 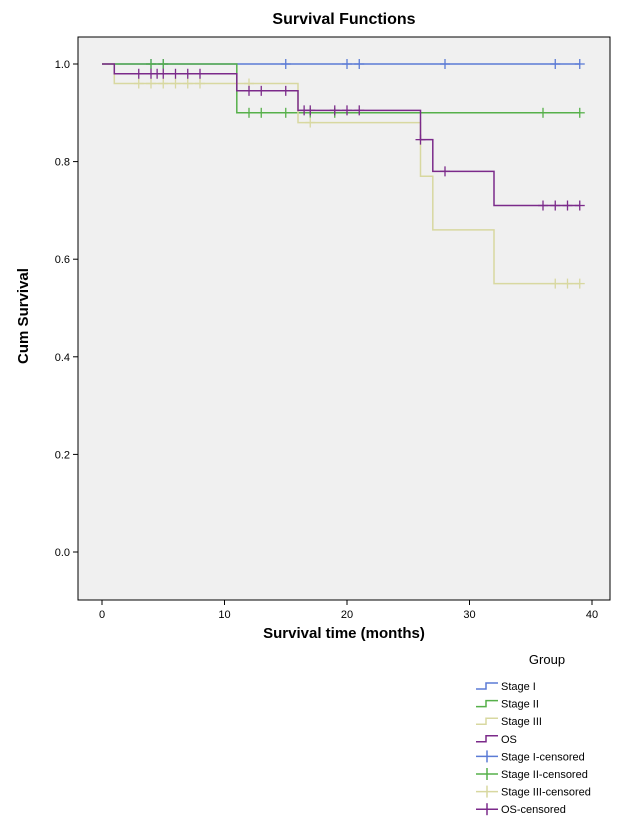 What do you see at coordinates (344, 633) in the screenshot?
I see `x-axis-label: Survival time (months)` at bounding box center [344, 633].